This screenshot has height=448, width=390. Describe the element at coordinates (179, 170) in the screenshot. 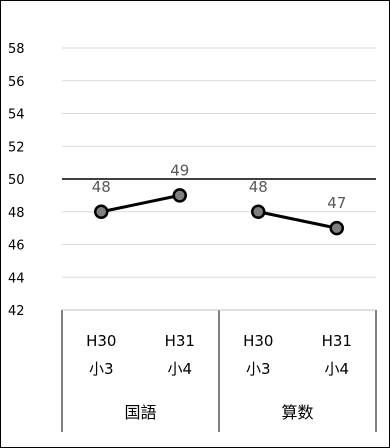

I see `data-label: 49` at that location.